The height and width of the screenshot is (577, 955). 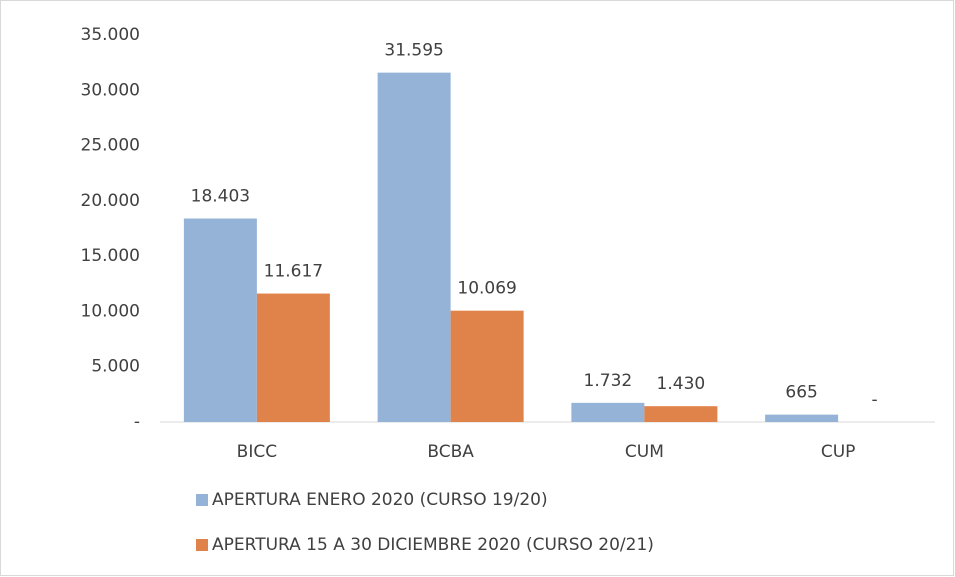 What do you see at coordinates (257, 452) in the screenshot?
I see `x-tick-label: BICC` at bounding box center [257, 452].